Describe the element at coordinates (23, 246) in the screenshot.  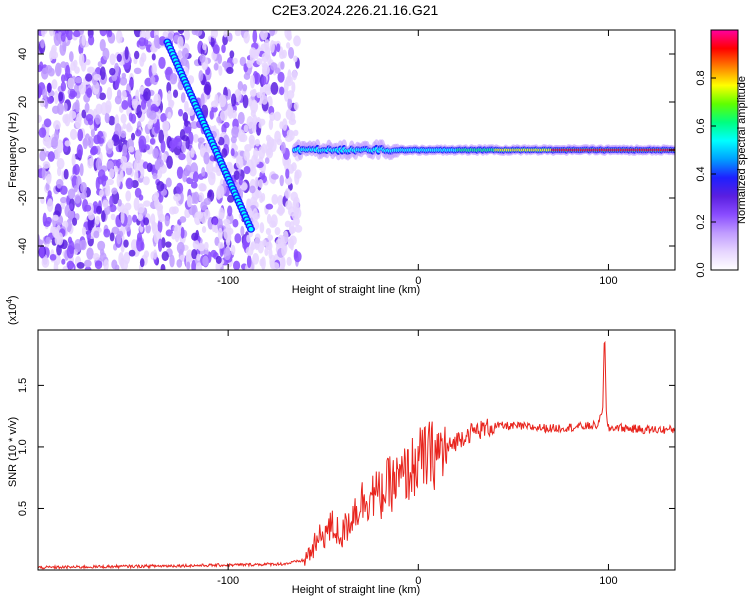
I see `y-tick-label: -40` at that location.